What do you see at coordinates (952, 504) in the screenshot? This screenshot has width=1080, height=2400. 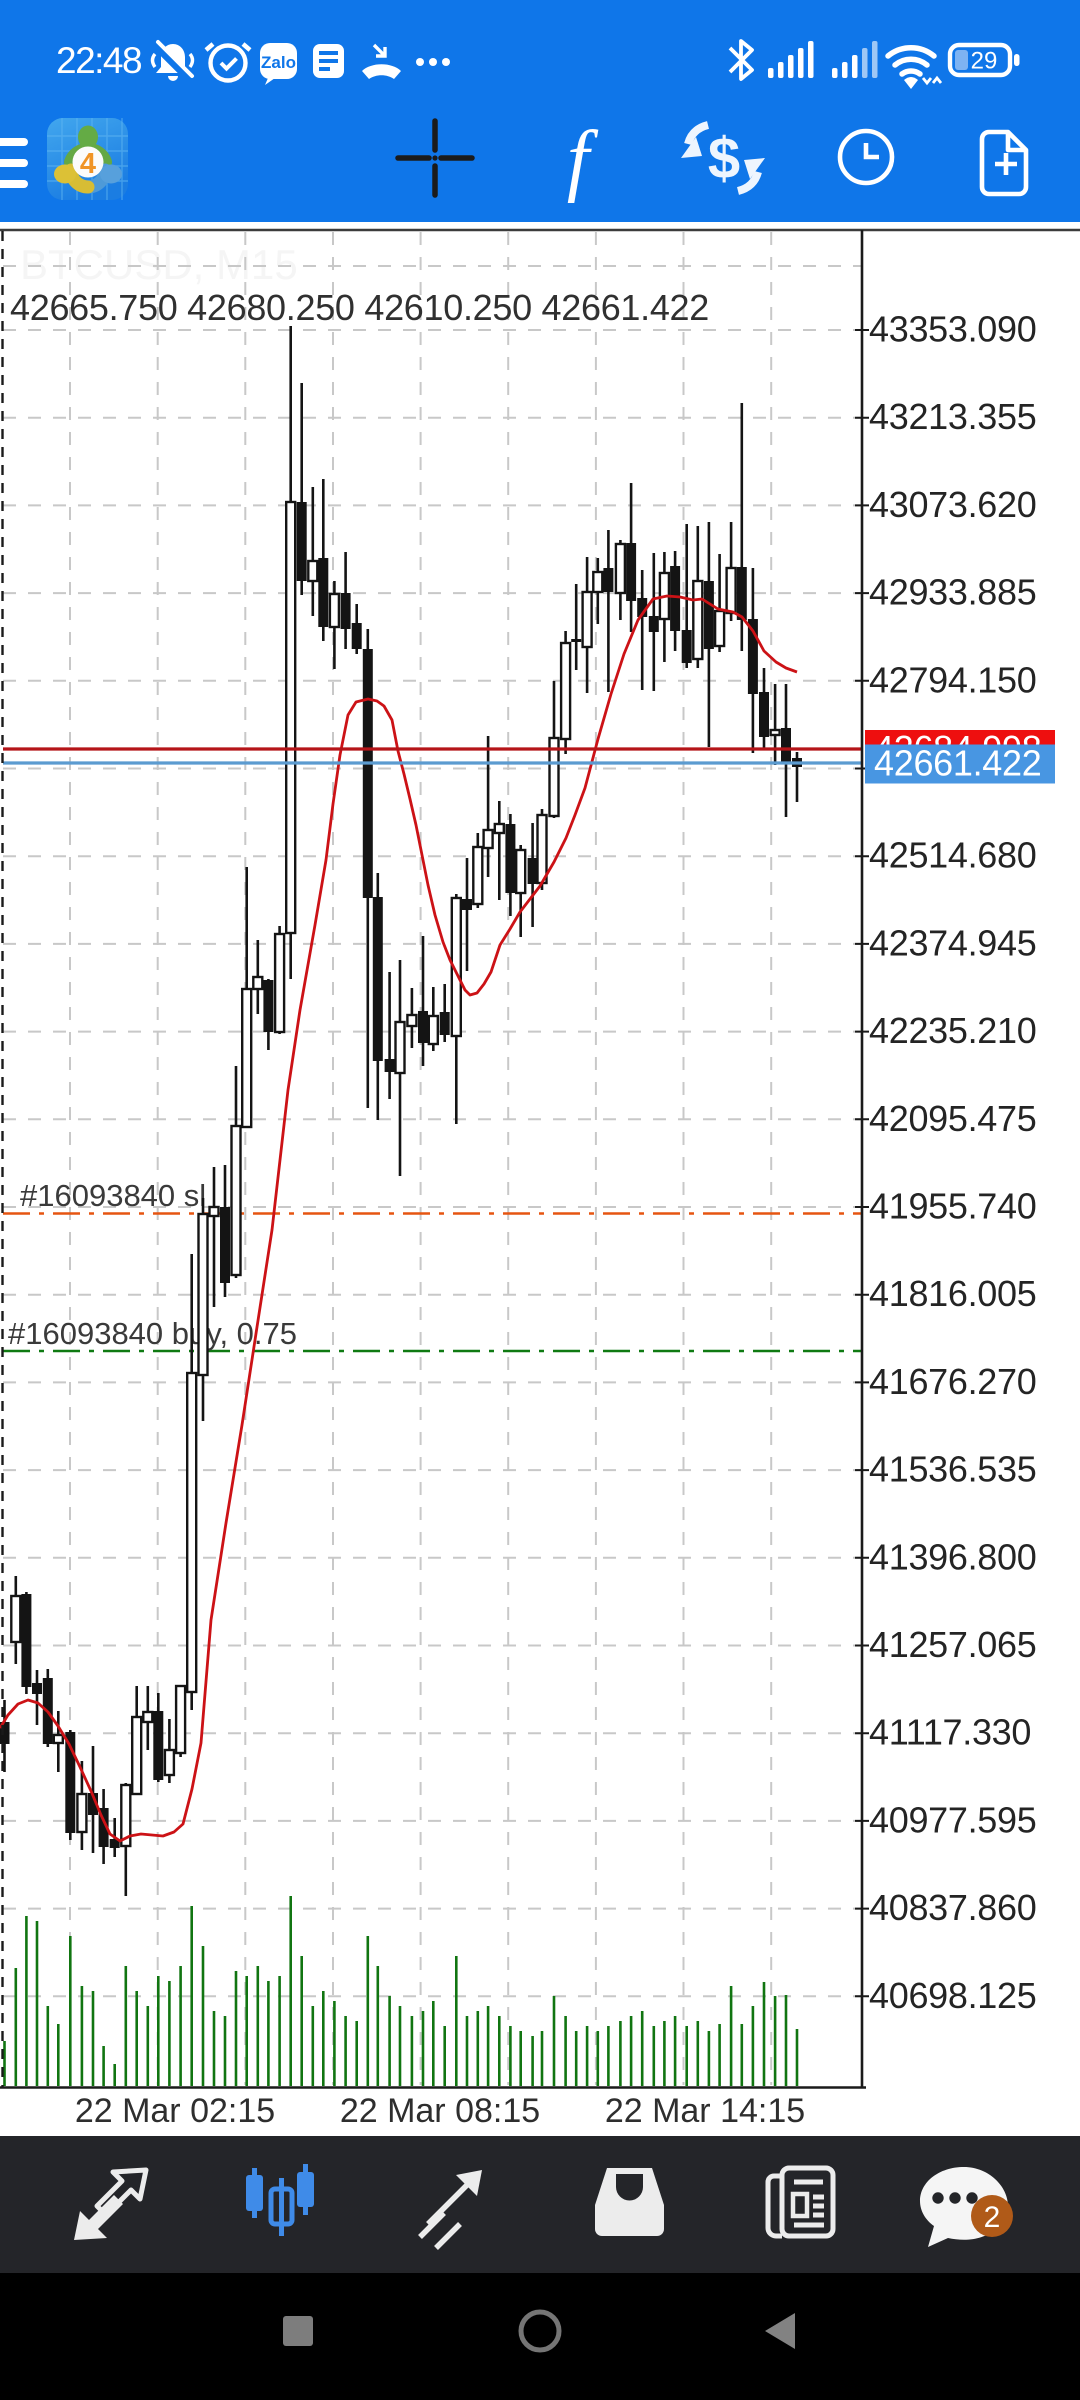 I see `svg-text: 43073.620` at bounding box center [952, 504].